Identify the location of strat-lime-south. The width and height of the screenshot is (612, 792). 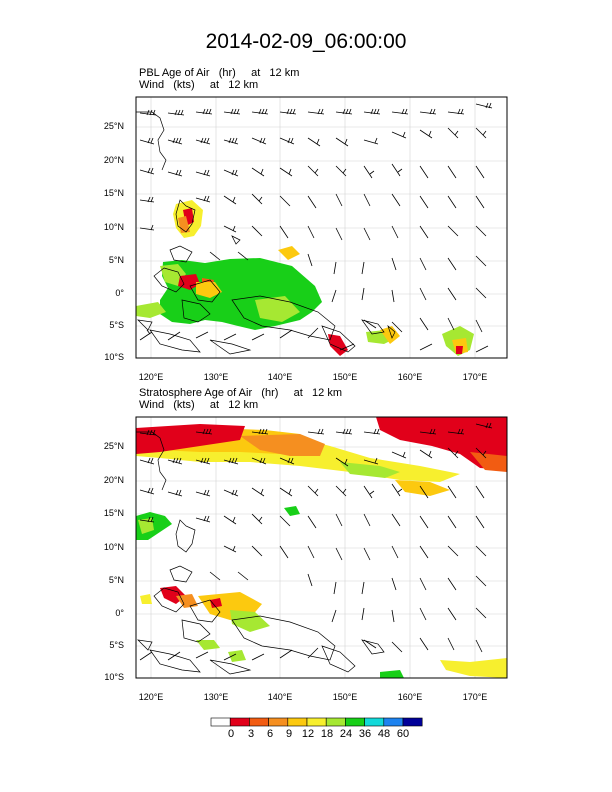
(250, 621).